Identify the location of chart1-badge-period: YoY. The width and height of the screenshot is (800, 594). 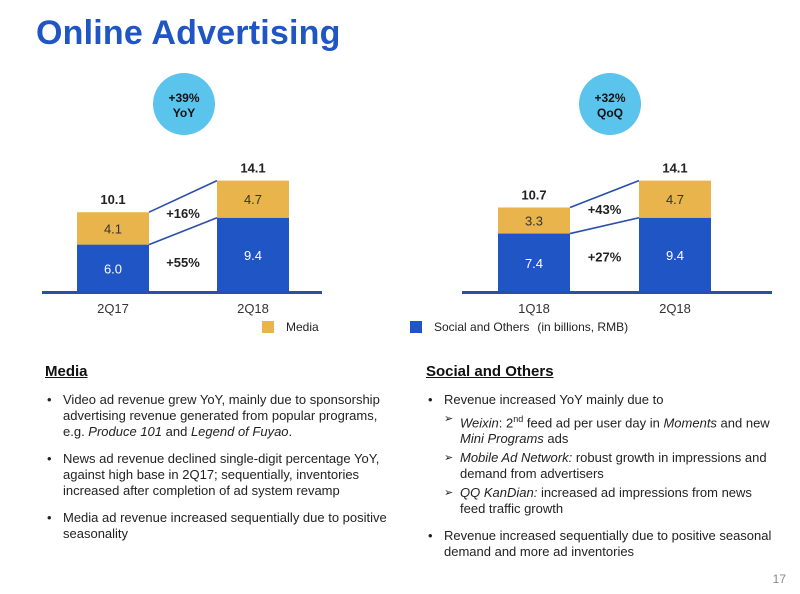
(184, 113).